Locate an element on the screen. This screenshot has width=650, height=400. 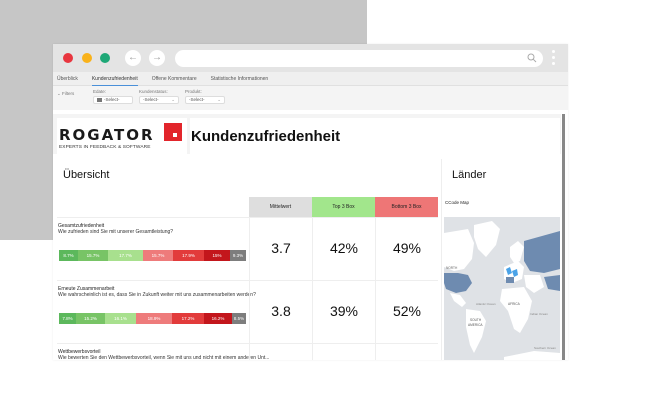
scrollbar-thumb is located at coordinates (563, 237).